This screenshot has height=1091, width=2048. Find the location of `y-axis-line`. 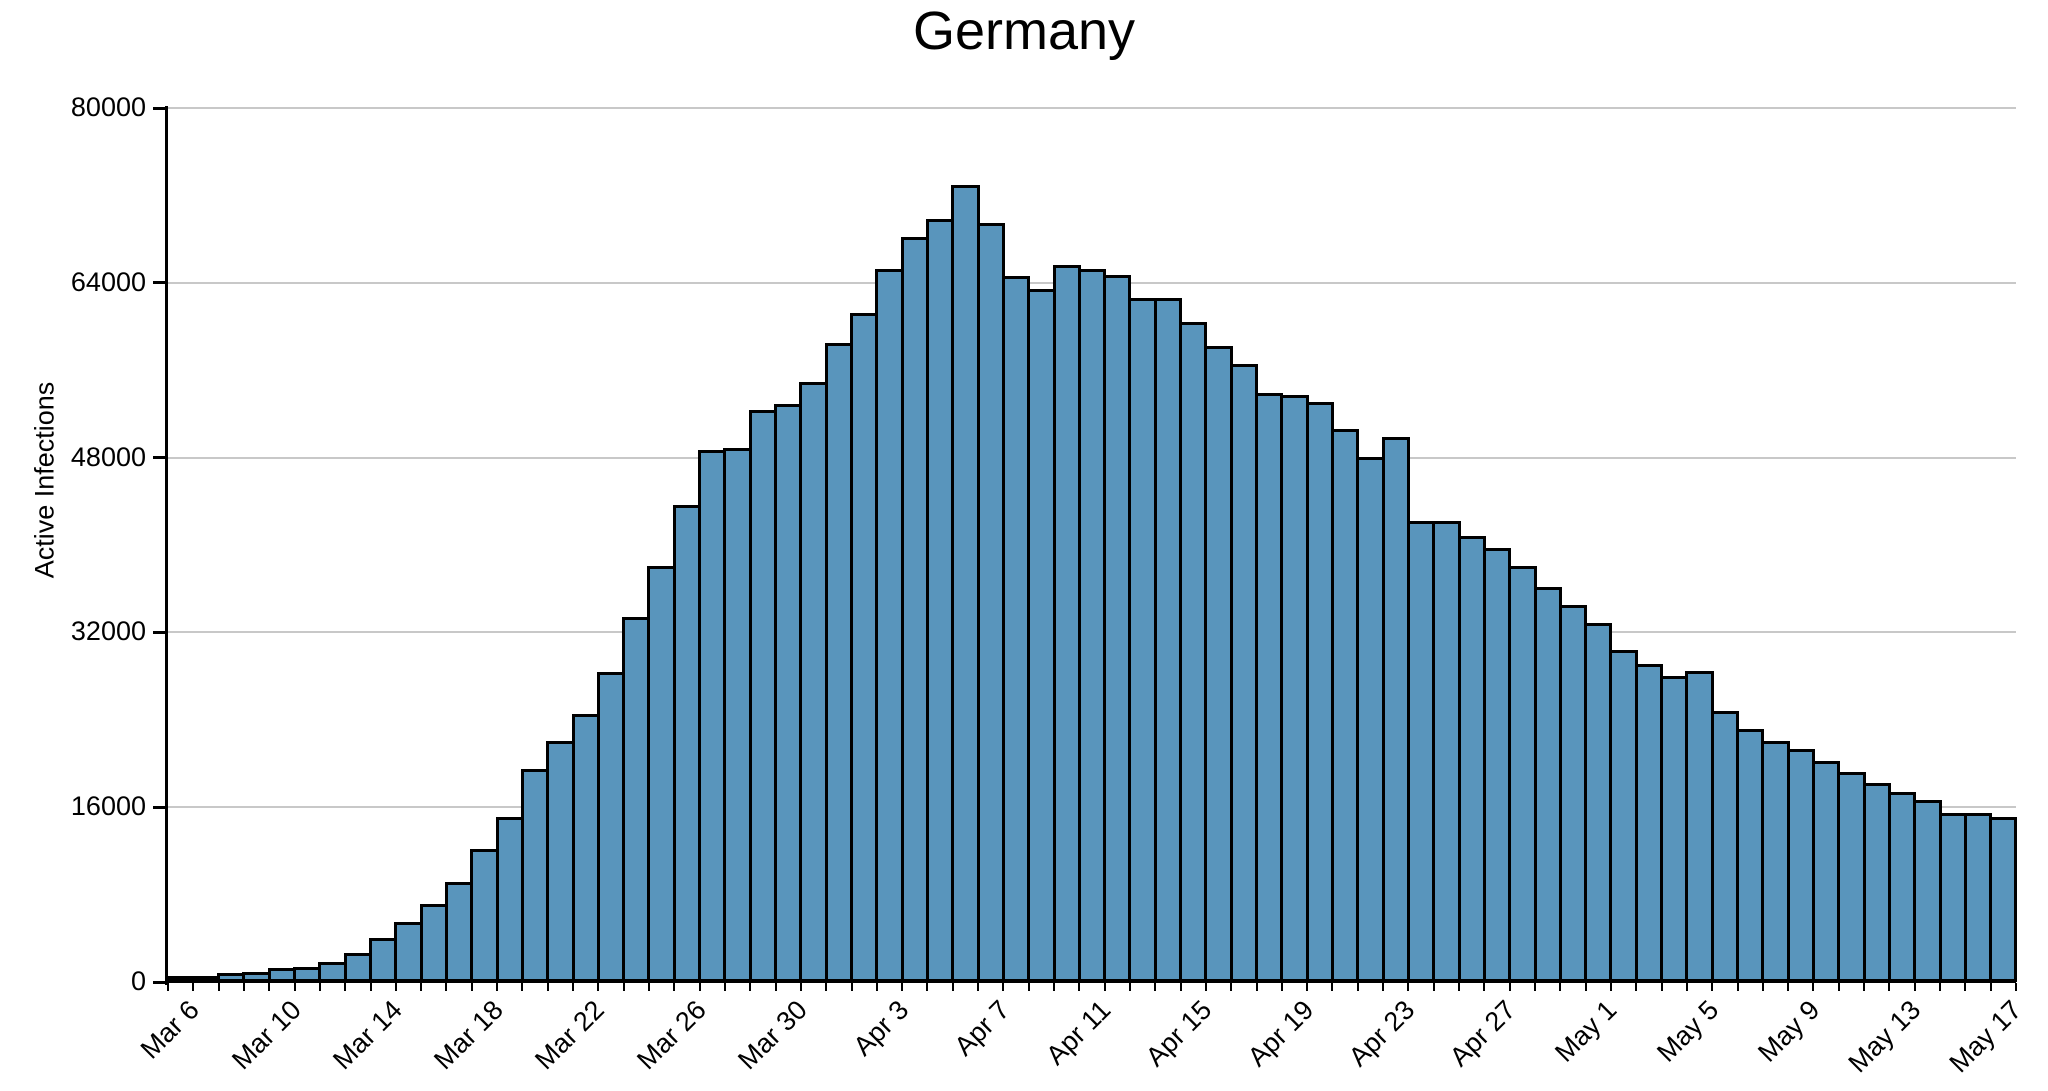

y-axis-line is located at coordinates (166, 545).